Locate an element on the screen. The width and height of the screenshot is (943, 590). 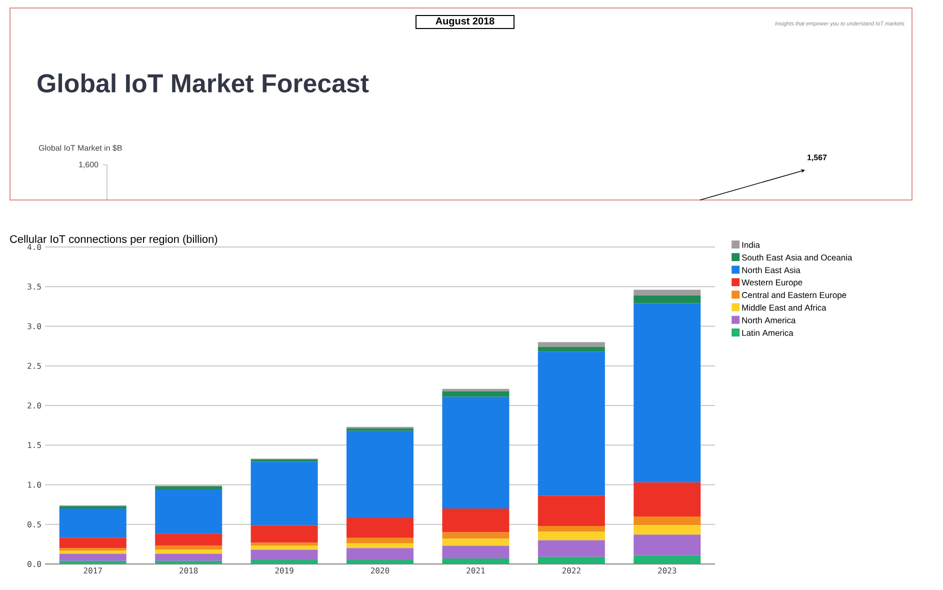
legend-label: South East Asia and Oceania is located at coordinates (797, 257).